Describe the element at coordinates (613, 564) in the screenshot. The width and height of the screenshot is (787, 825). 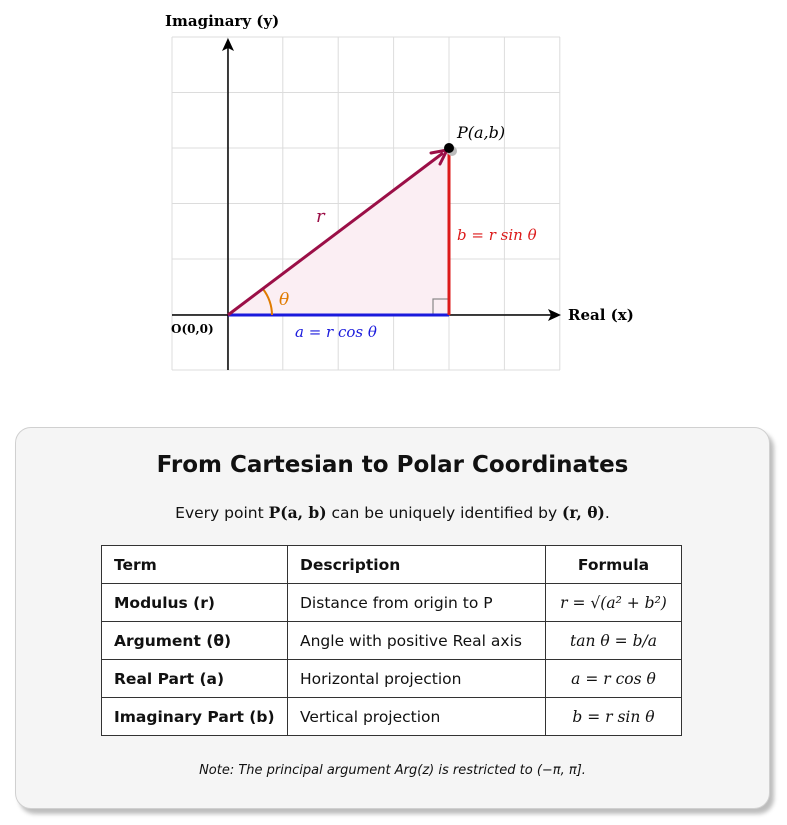
I see `header-formula: Formula` at that location.